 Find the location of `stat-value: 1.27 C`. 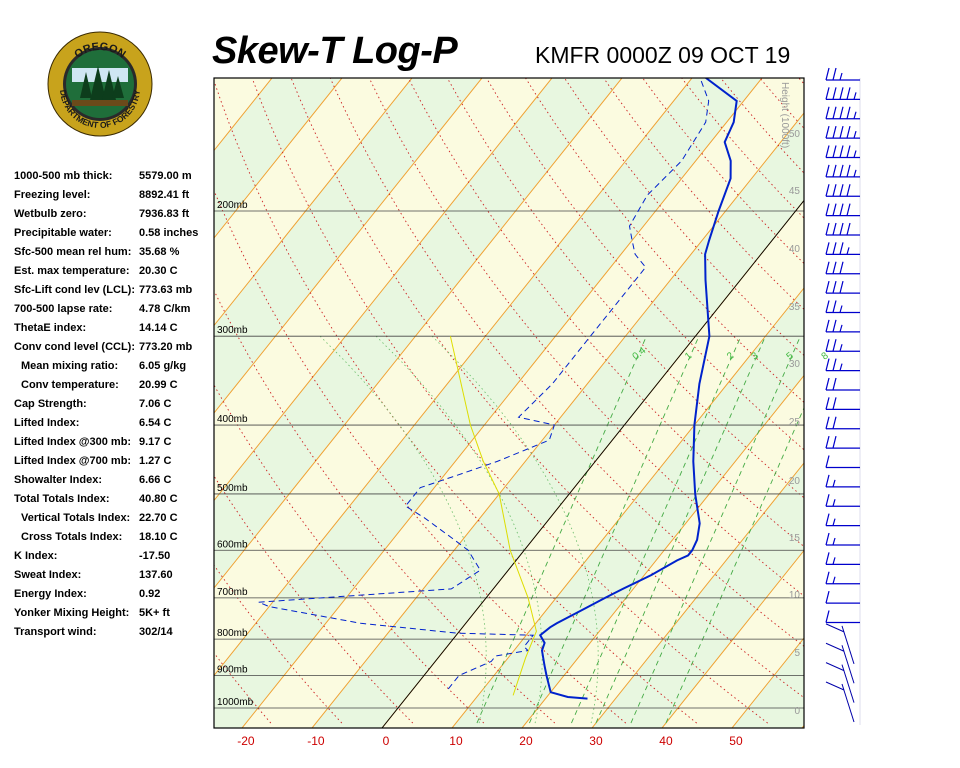

stat-value: 1.27 C is located at coordinates (155, 461).